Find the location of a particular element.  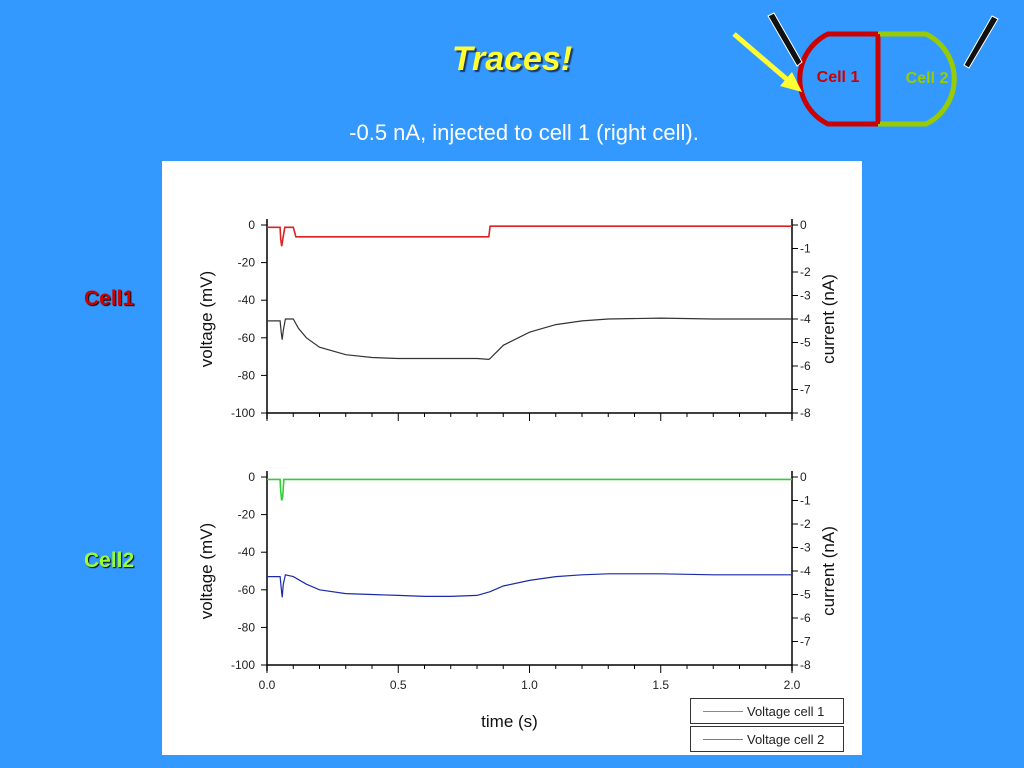

chart1-y2label: current (nA) is located at coordinates (828, 319).